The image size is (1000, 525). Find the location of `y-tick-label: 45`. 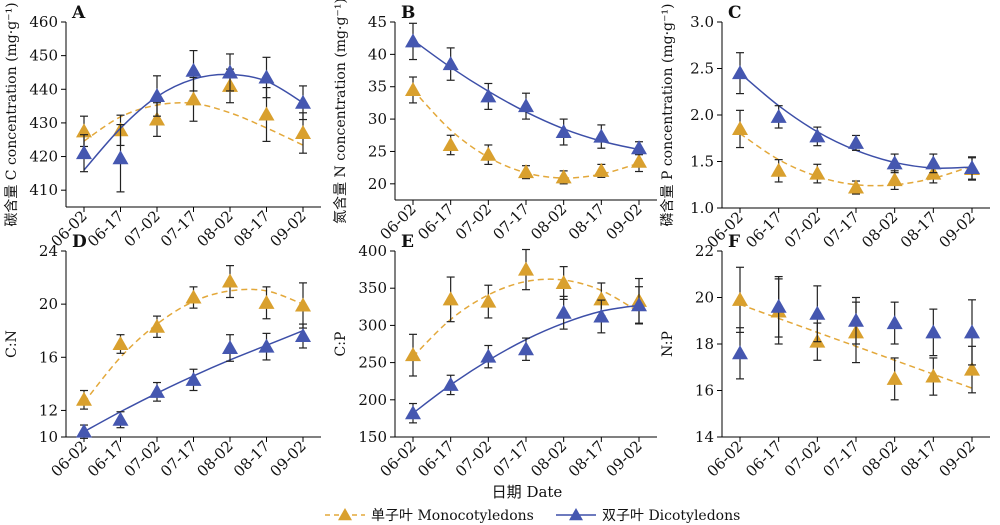

y-tick-label: 45 is located at coordinates (377, 22).